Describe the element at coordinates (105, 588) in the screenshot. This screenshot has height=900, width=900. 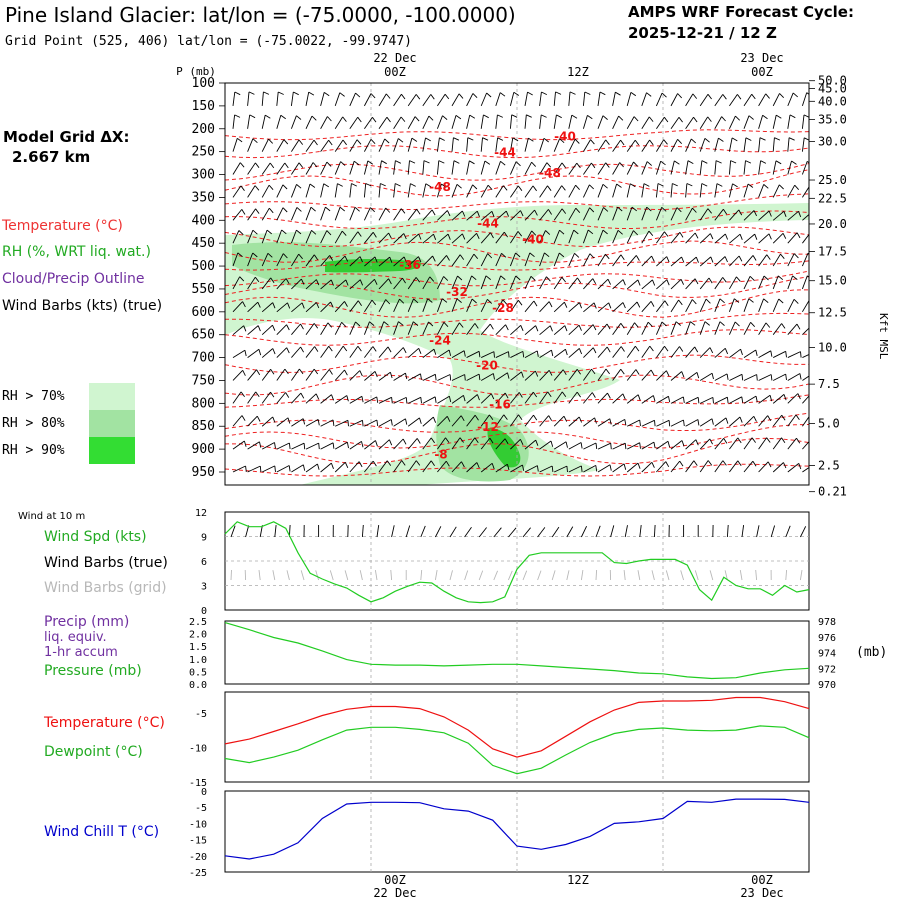
I see `wind-barbs-grid-label: Wind Barbs (grid)` at that location.